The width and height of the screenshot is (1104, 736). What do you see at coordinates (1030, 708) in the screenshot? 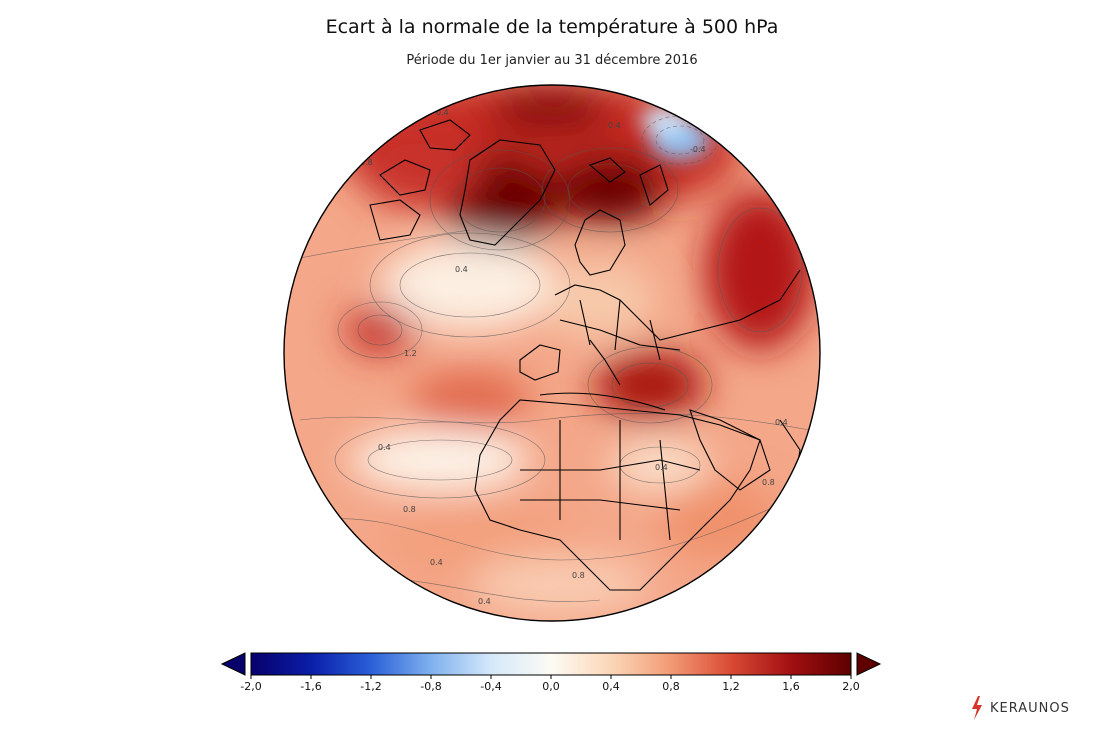
I see `brand-name: KERAUNOS` at bounding box center [1030, 708].